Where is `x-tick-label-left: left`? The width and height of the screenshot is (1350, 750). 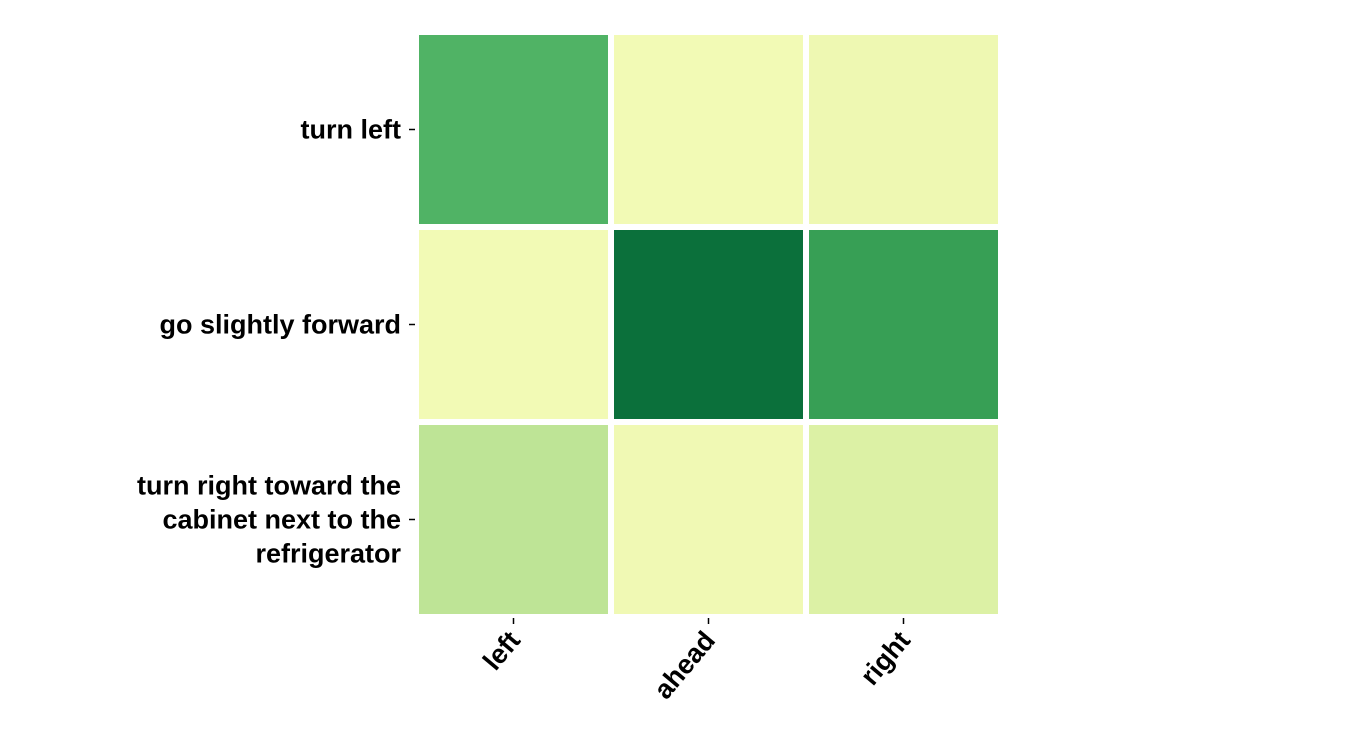
x-tick-label-left: left is located at coordinates (501, 651).